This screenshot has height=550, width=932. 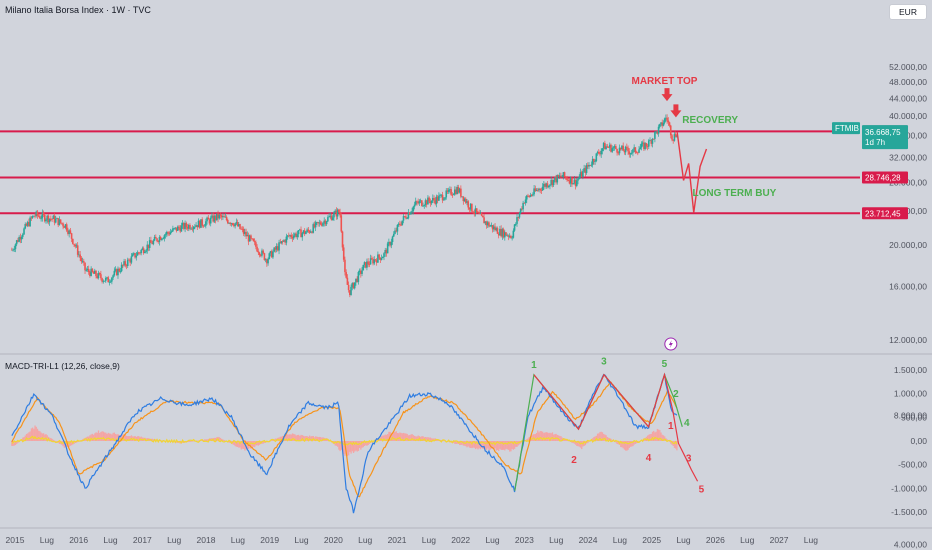 I want to click on macd-axis-tick: 0,00, so click(x=918, y=441).